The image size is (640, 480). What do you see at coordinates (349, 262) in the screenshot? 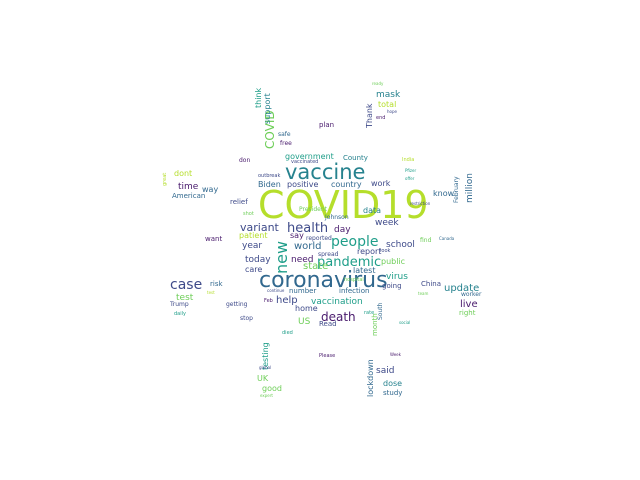
I see `cloud-word: pandemic` at bounding box center [349, 262].